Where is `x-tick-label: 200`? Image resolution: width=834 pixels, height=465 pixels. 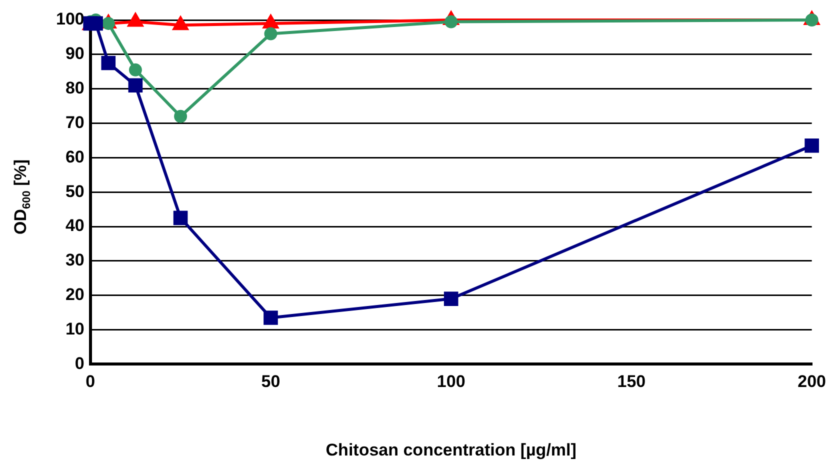
x-tick-label: 200 is located at coordinates (812, 382).